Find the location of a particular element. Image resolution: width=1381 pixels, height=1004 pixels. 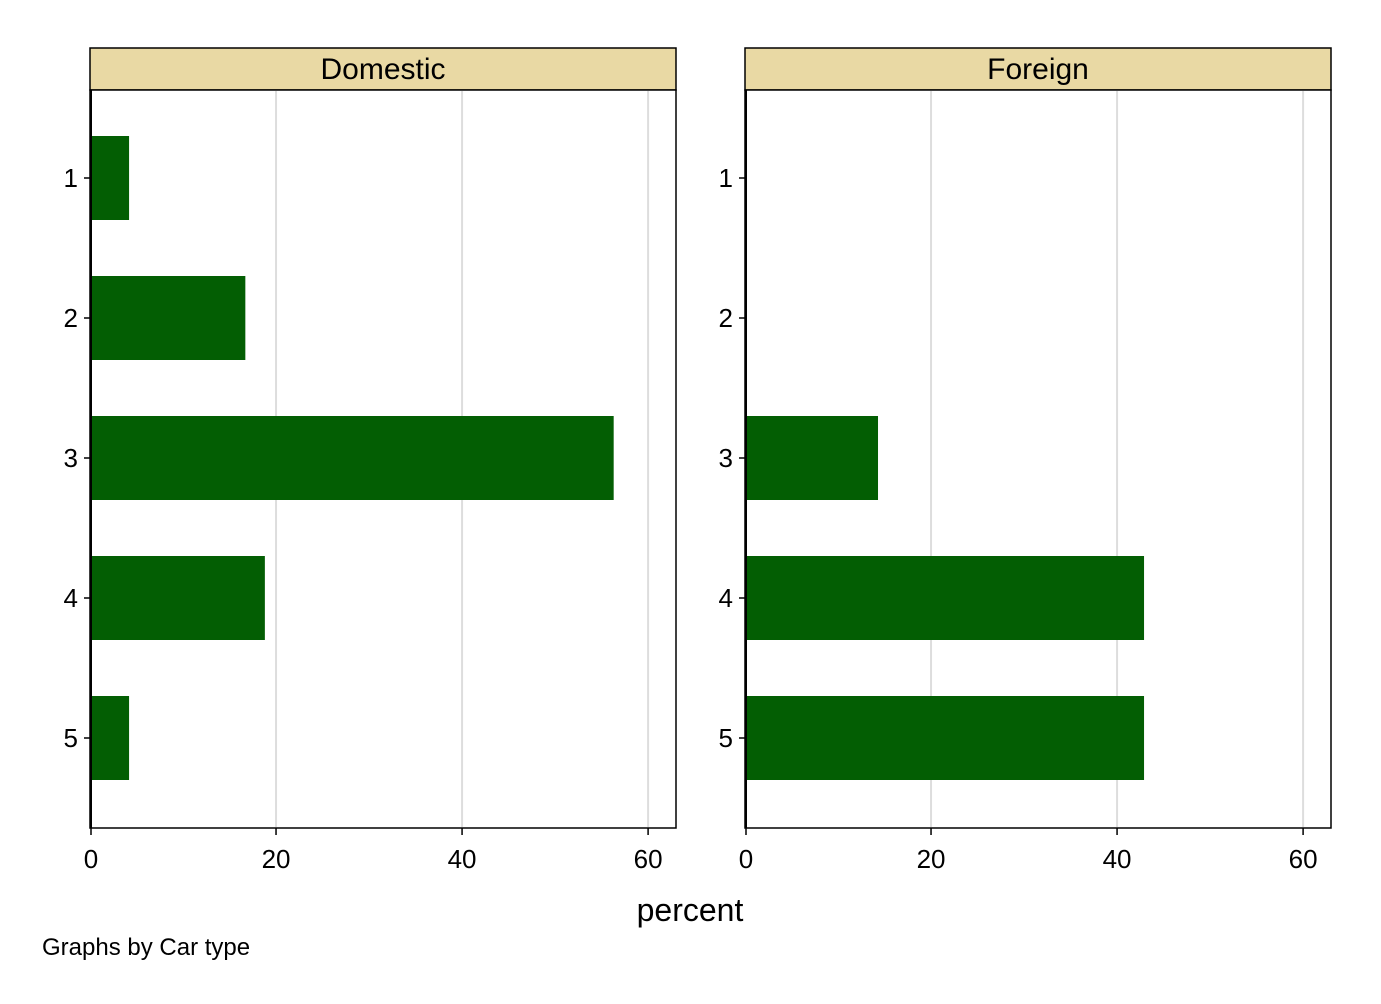

graph-note: Graphs by Car type is located at coordinates (146, 947).